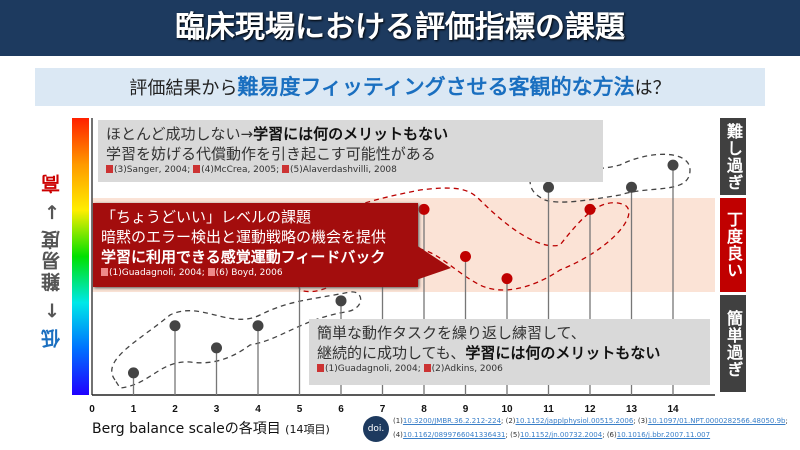  I want to click on ref-number: ; (2), so click(508, 421).